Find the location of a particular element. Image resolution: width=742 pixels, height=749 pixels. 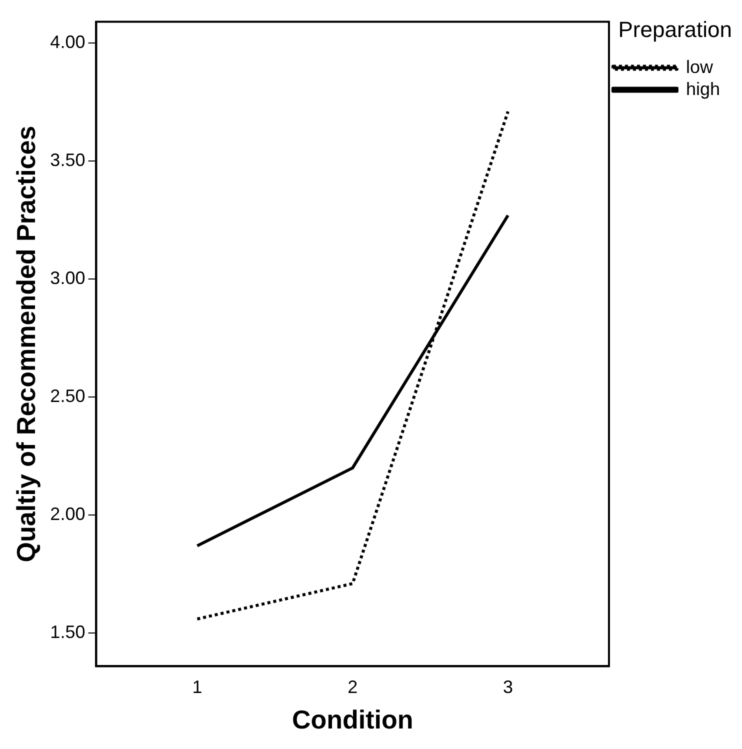

y-tick-label: 3.50 is located at coordinates (68, 160).